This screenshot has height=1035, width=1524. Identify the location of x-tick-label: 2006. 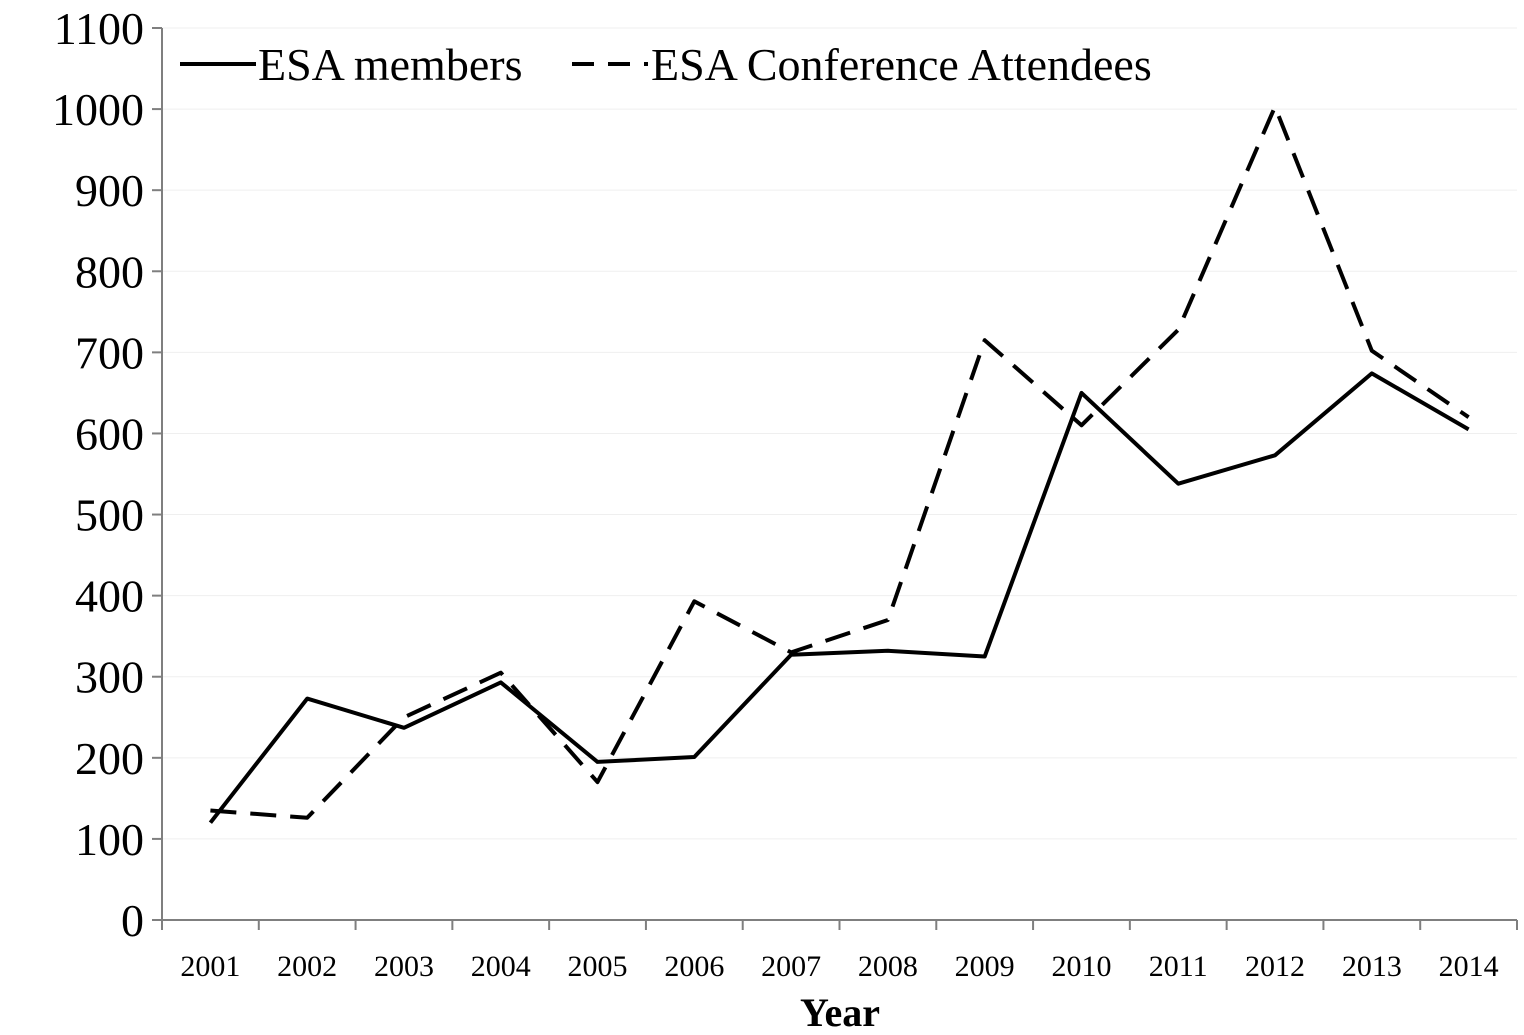
(694, 966).